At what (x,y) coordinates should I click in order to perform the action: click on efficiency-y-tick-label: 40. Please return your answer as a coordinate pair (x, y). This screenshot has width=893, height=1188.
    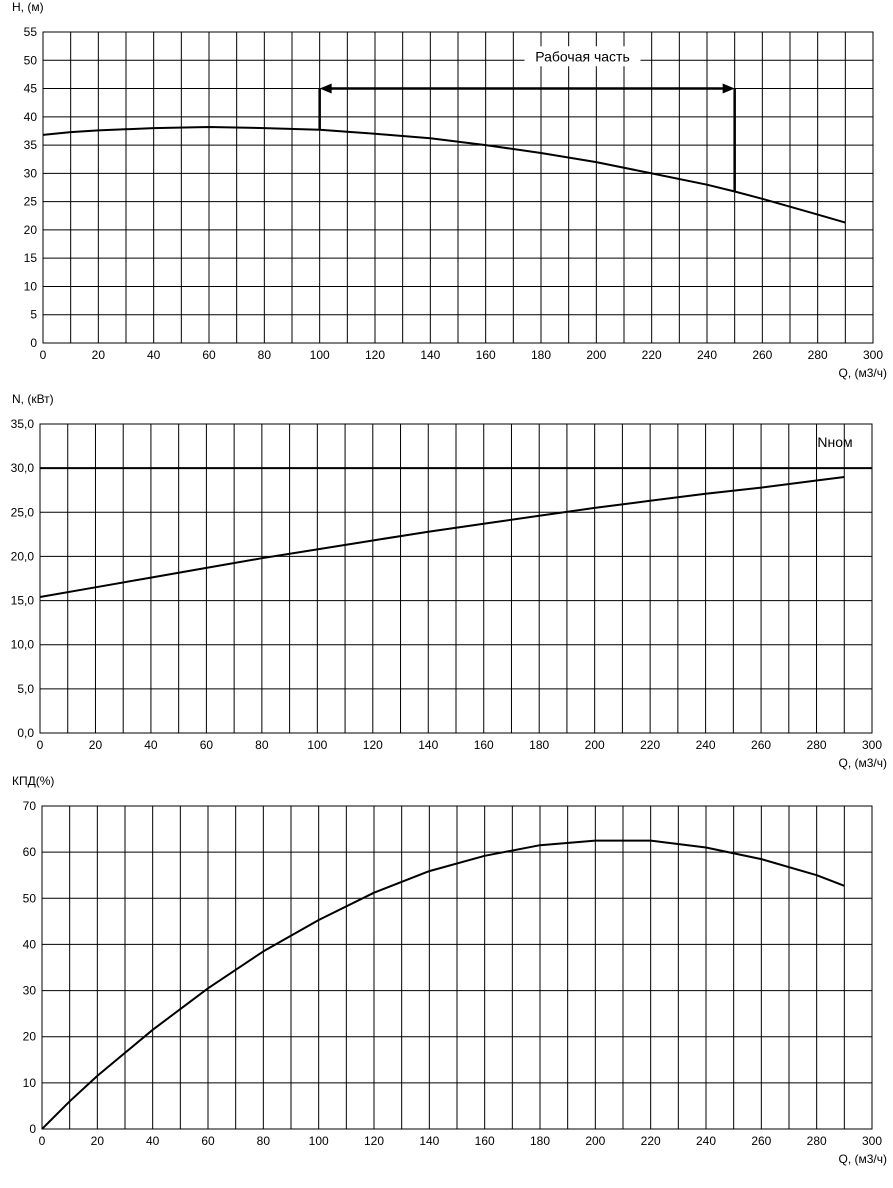
    Looking at the image, I should click on (30, 944).